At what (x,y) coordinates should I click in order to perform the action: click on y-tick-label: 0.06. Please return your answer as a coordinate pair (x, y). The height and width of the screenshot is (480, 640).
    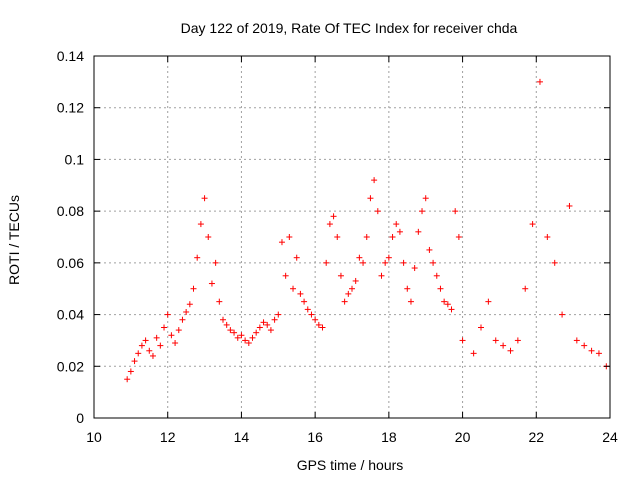
    Looking at the image, I should click on (70, 263).